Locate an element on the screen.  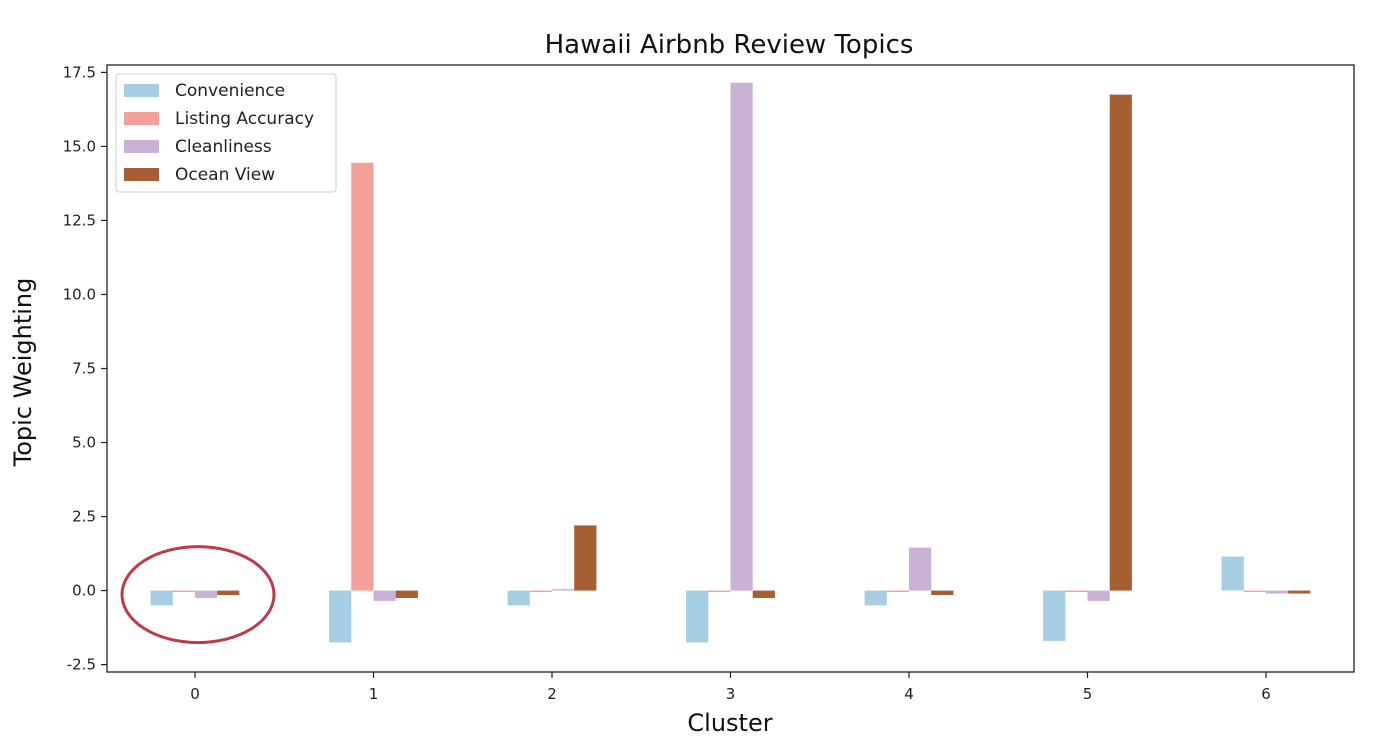
y-axis-label: Topic Weighting is located at coordinates (23, 373).